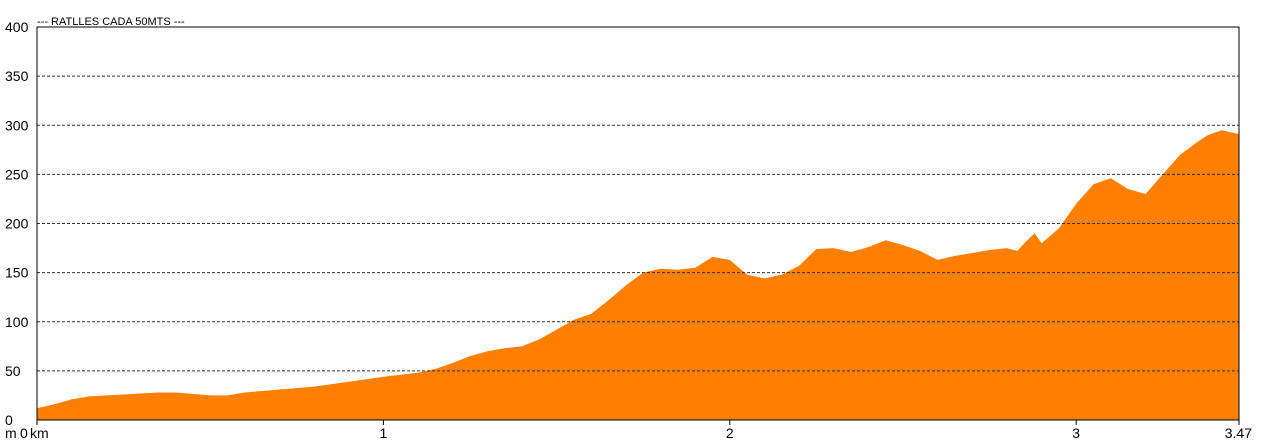 This screenshot has width=1263, height=444. Describe the element at coordinates (17, 27) in the screenshot. I see `y-tick-label: 400` at that location.